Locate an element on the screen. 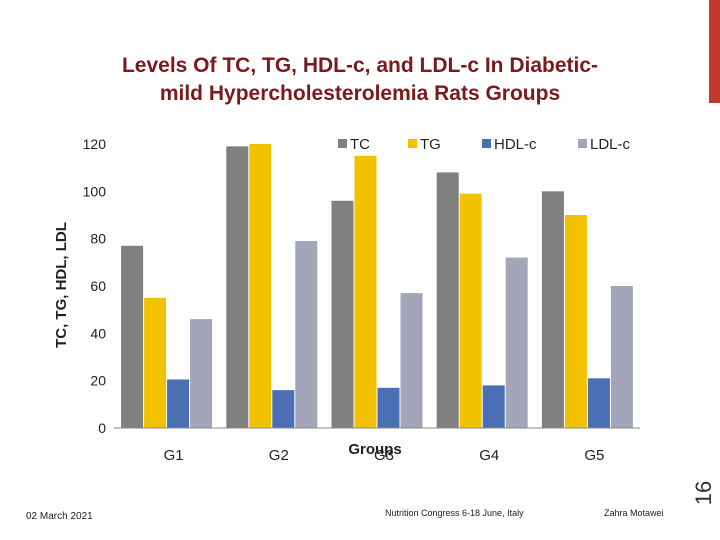 The image size is (720, 540). y-tick-40: 40 is located at coordinates (98, 333).